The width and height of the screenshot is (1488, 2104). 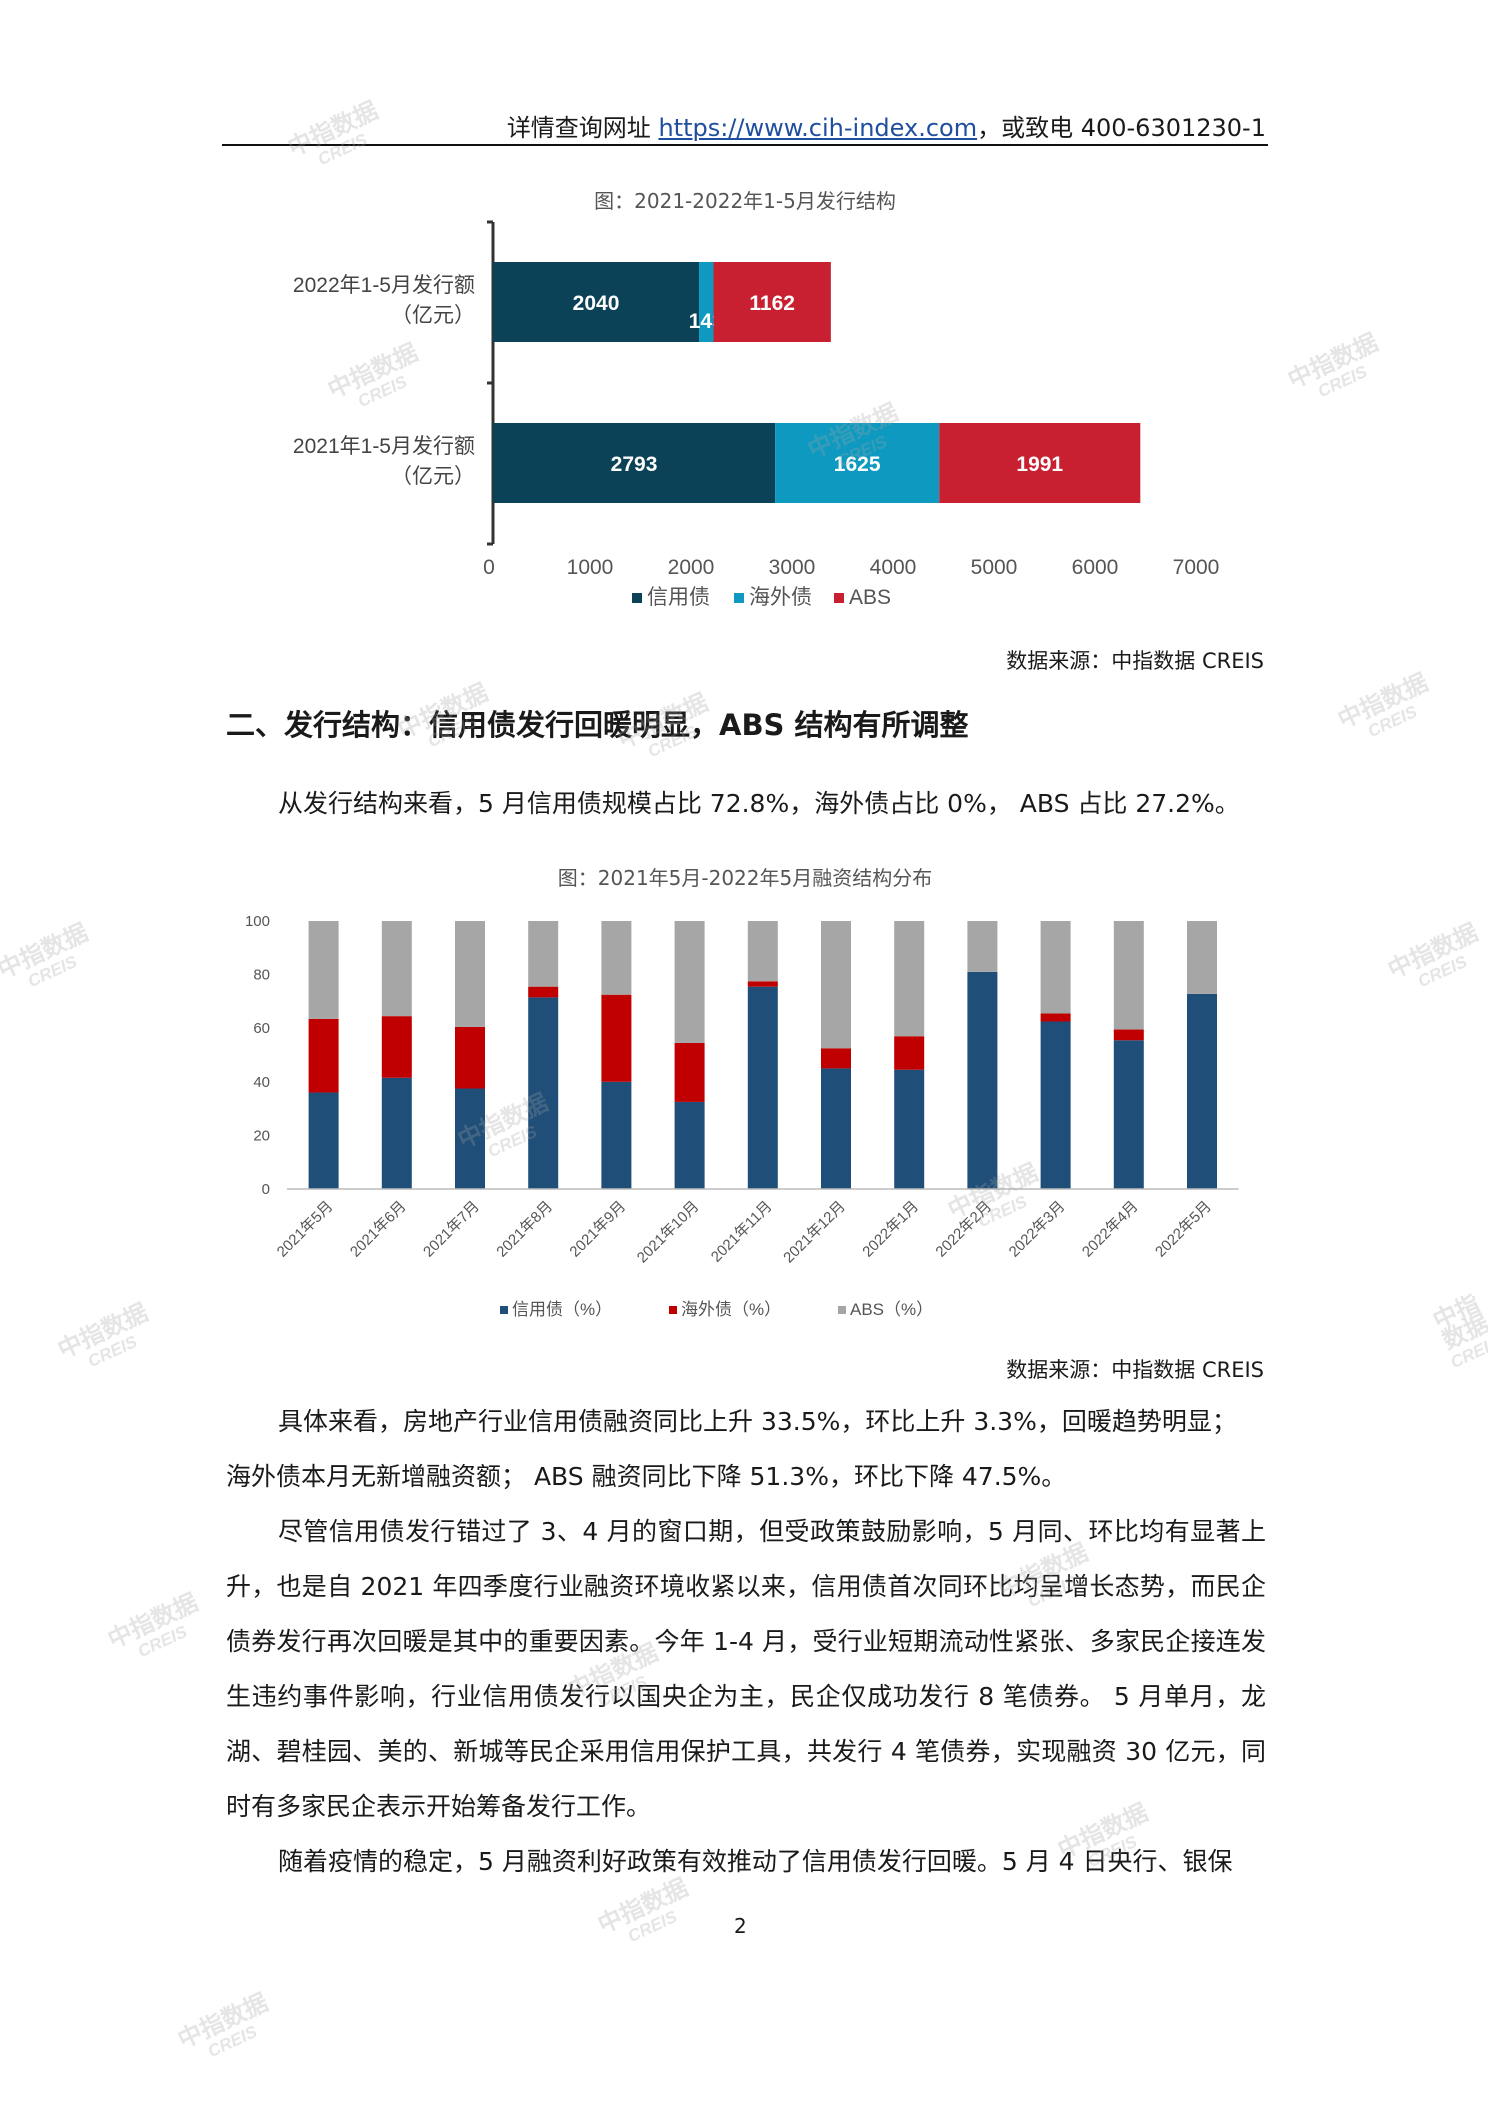 I want to click on chart1-data-label: 2793, so click(x=634, y=464).